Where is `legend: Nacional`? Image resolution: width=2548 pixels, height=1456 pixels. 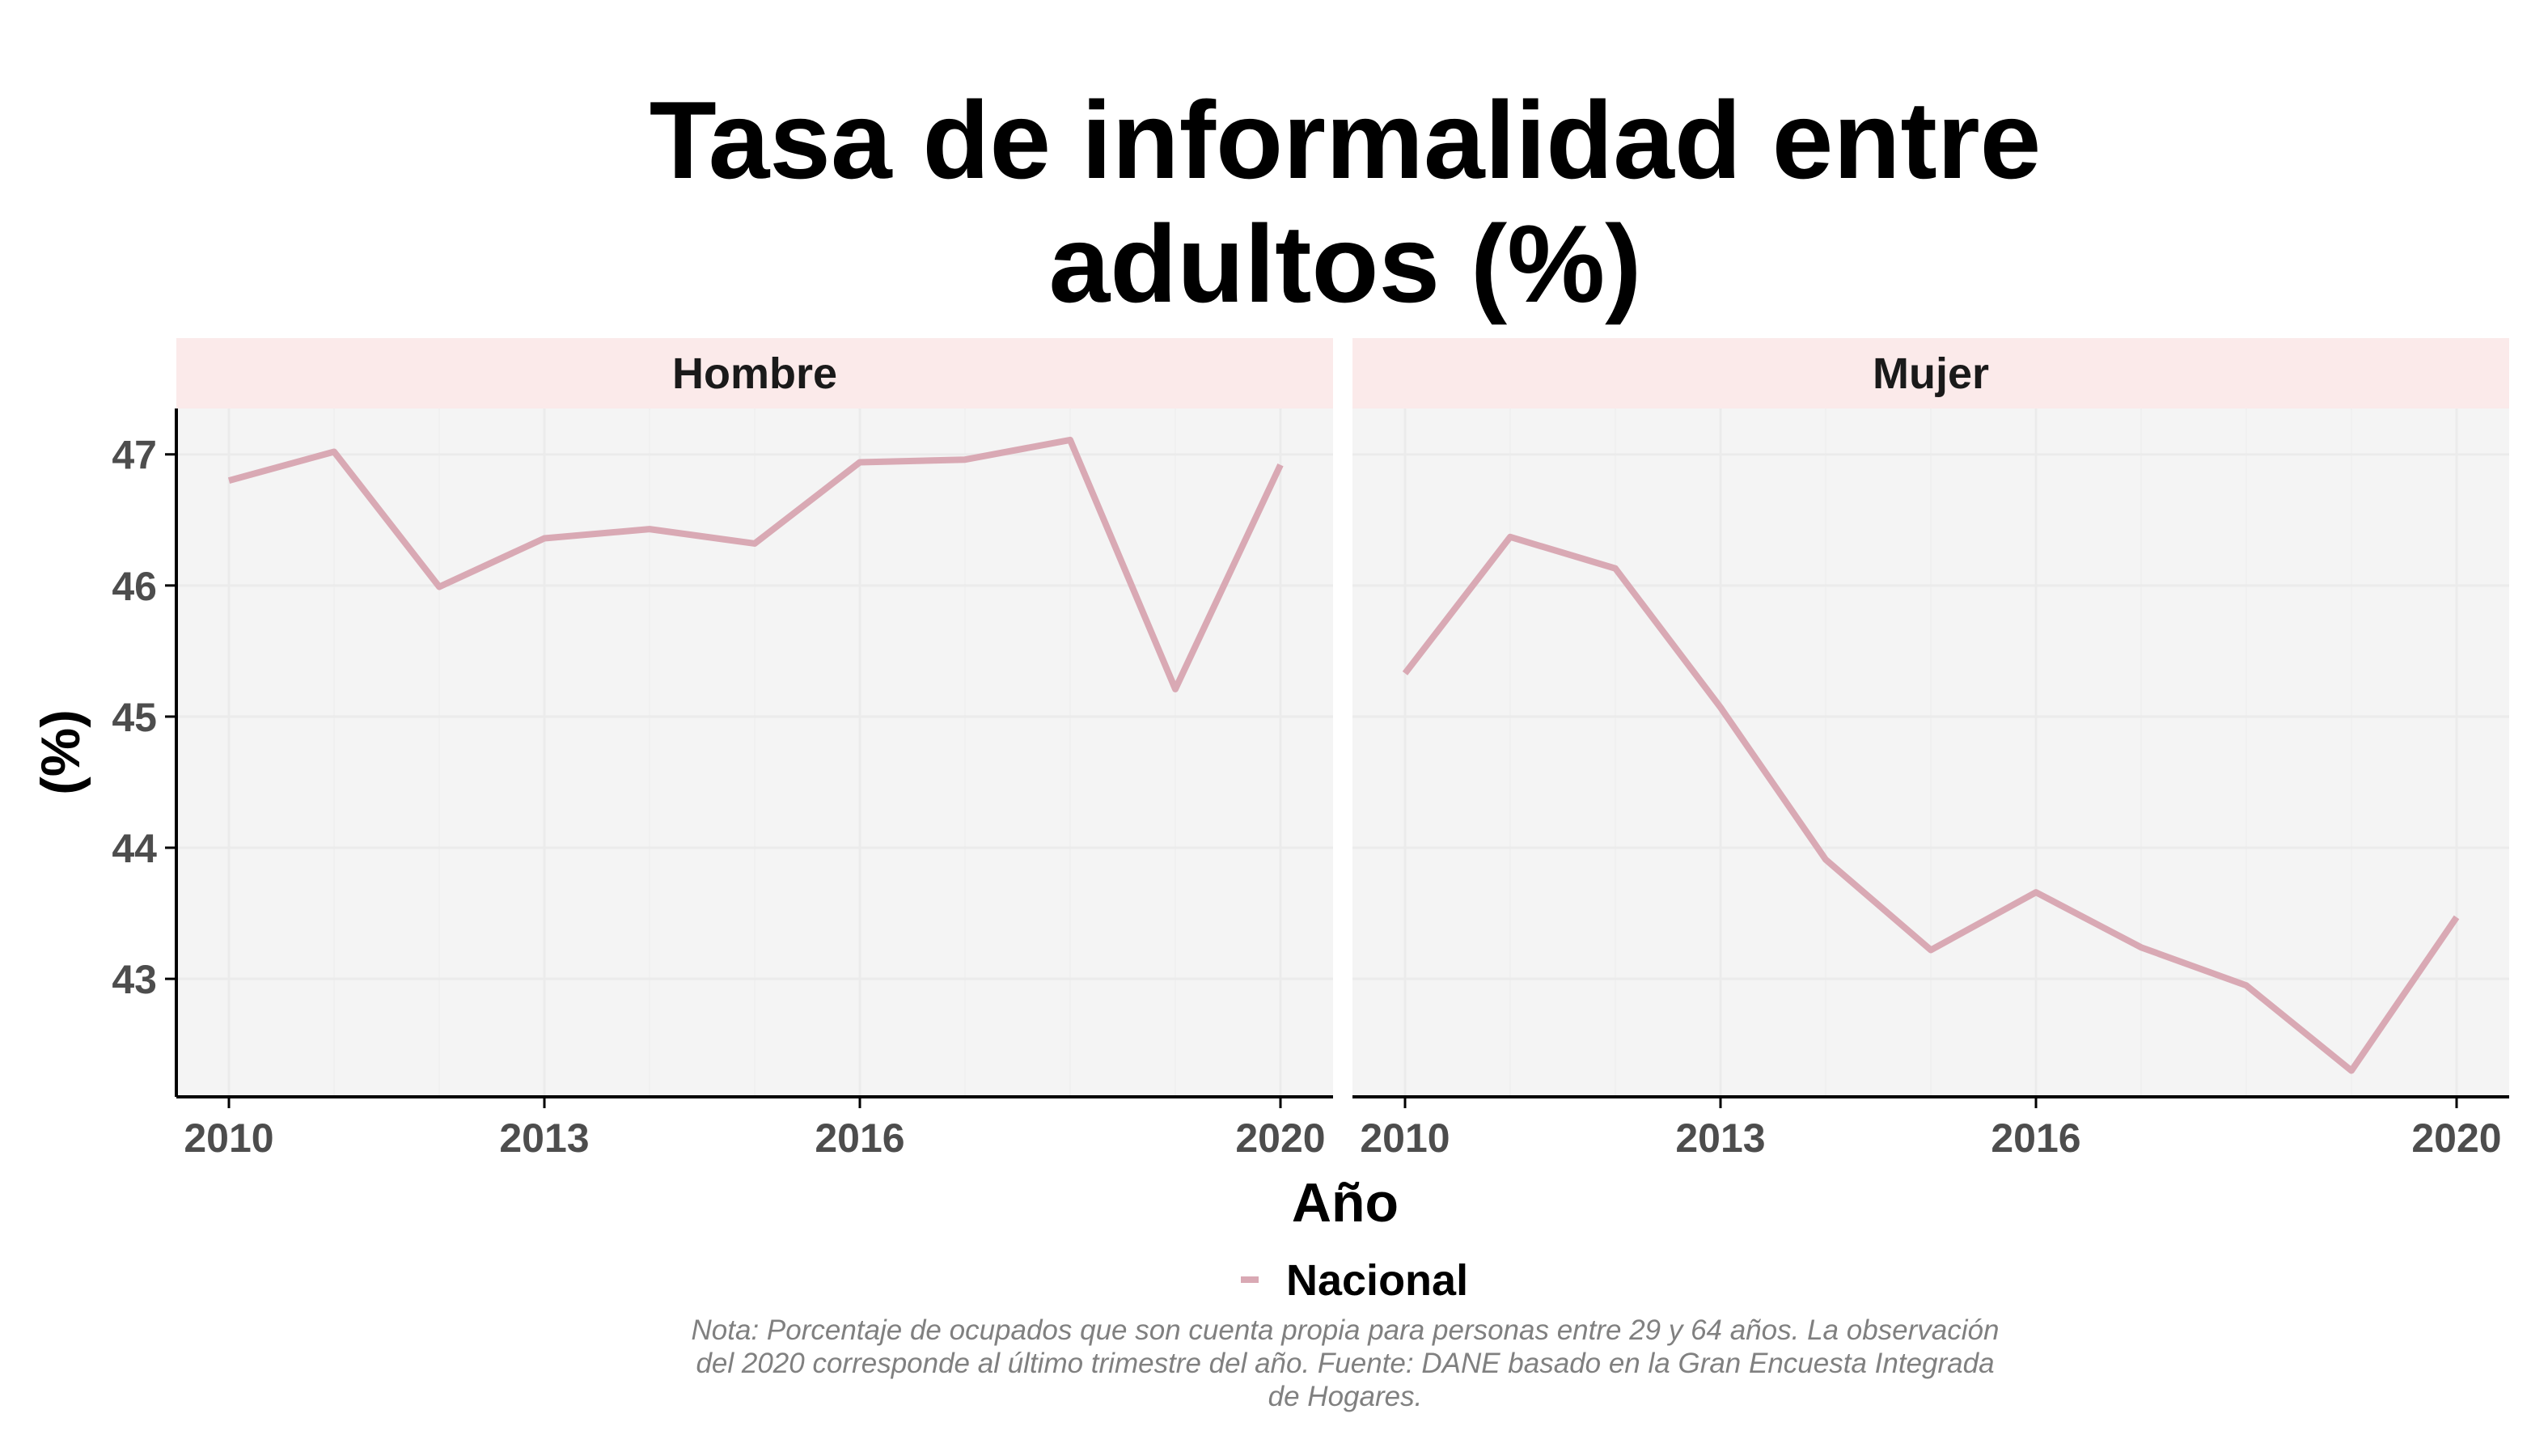 legend: Nacional is located at coordinates (1355, 1281).